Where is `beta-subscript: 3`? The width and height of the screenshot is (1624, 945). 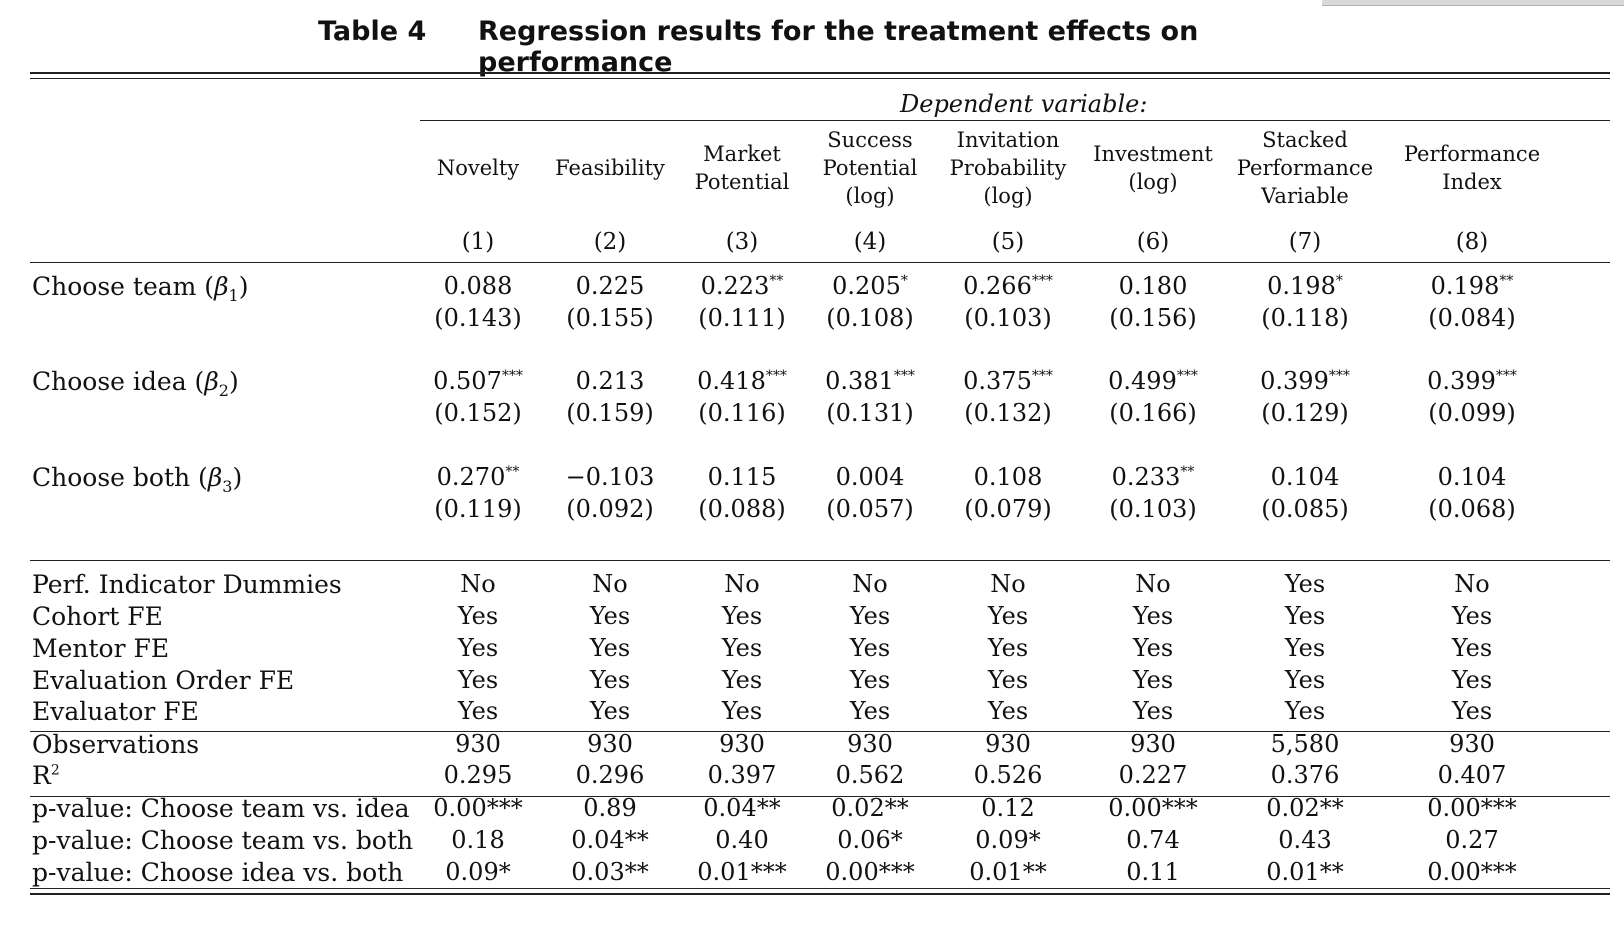
beta-subscript: 3 is located at coordinates (227, 486).